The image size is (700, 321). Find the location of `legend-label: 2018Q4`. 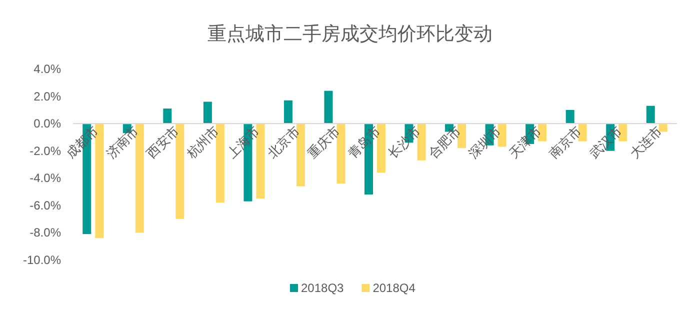

legend-label: 2018Q4 is located at coordinates (394, 288).